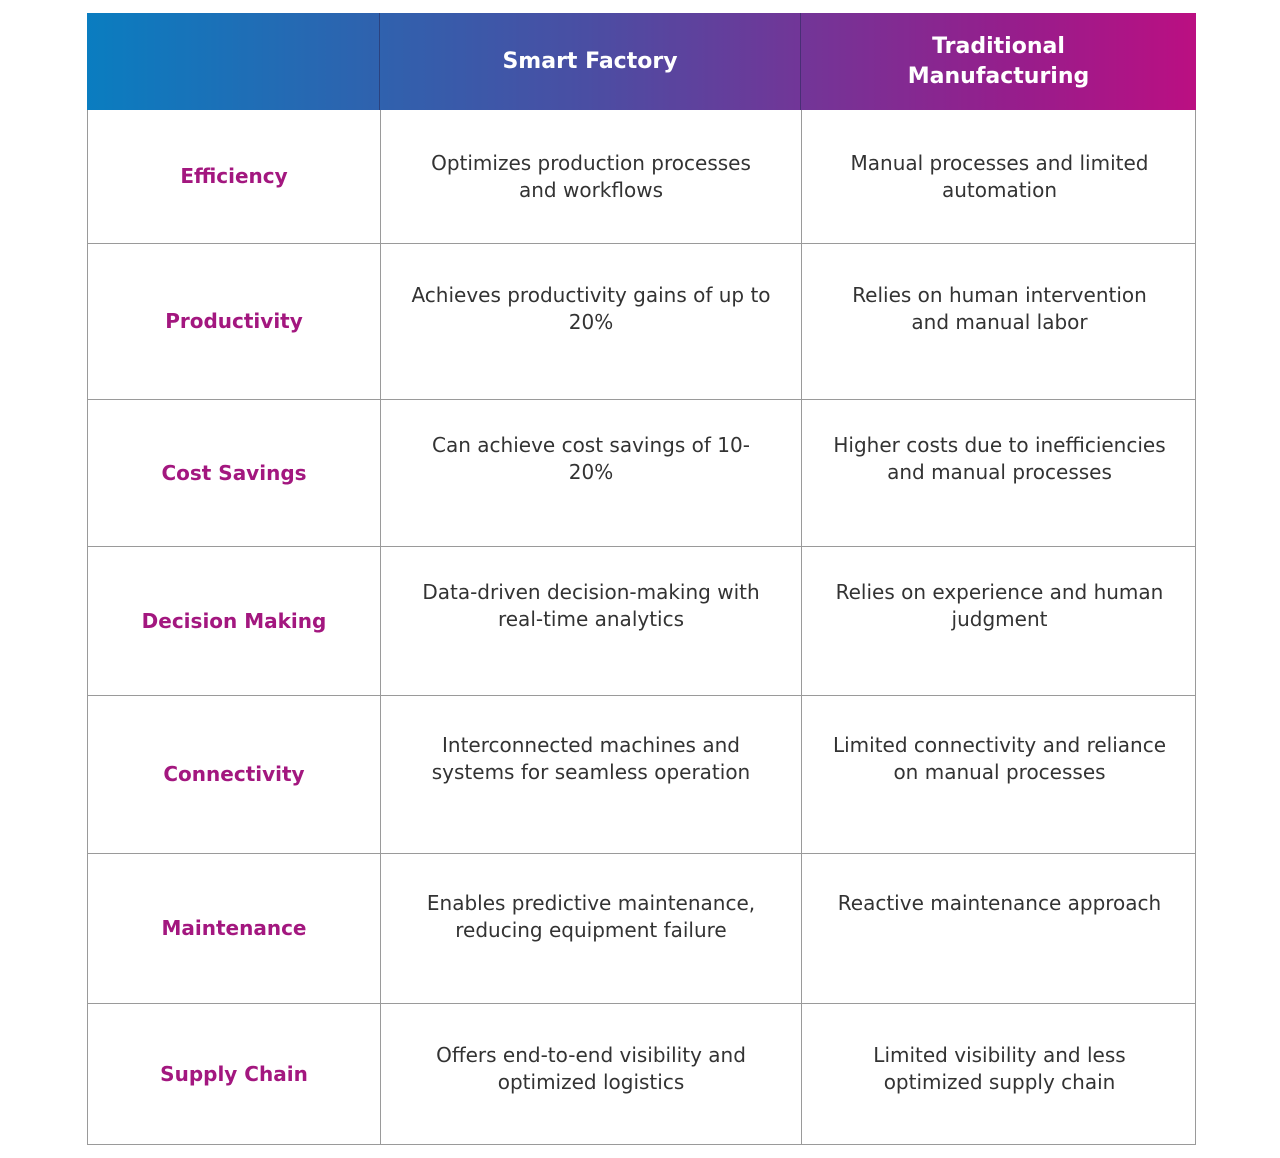  Describe the element at coordinates (998, 46) in the screenshot. I see `header-traditional-line1: Traditional` at that location.